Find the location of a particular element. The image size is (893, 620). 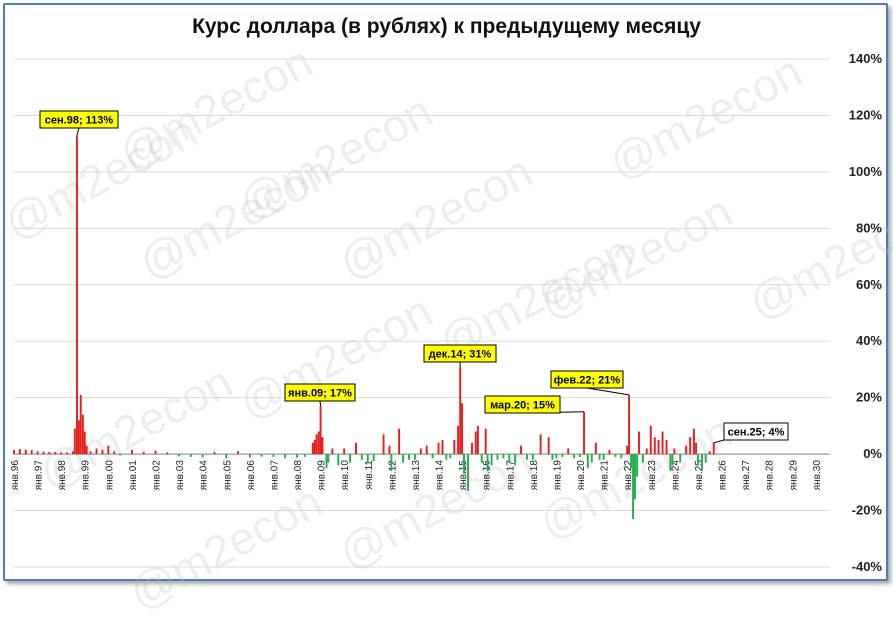

x-tick-label: янв.19 is located at coordinates (557, 475).